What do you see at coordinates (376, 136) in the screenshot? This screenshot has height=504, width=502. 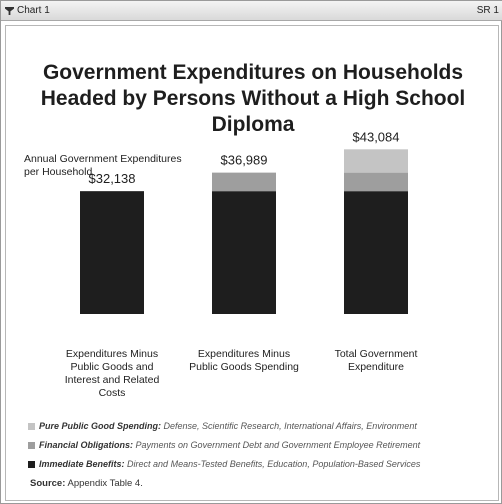 I see `bar-total-label-3: $43,084` at bounding box center [376, 136].